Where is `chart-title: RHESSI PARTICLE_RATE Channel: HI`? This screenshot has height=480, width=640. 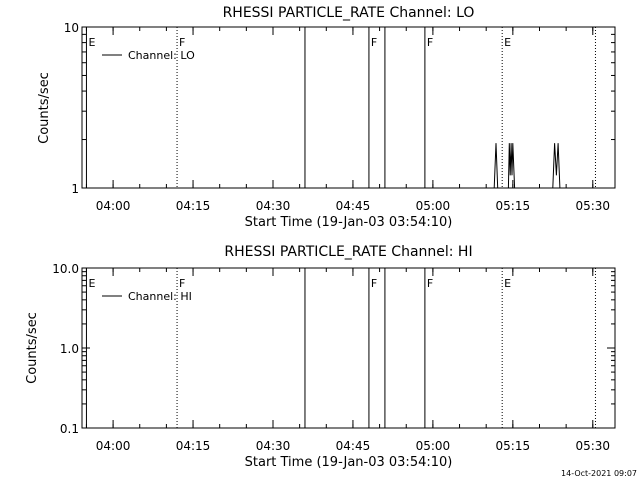 chart-title: RHESSI PARTICLE_RATE Channel: HI is located at coordinates (348, 252).